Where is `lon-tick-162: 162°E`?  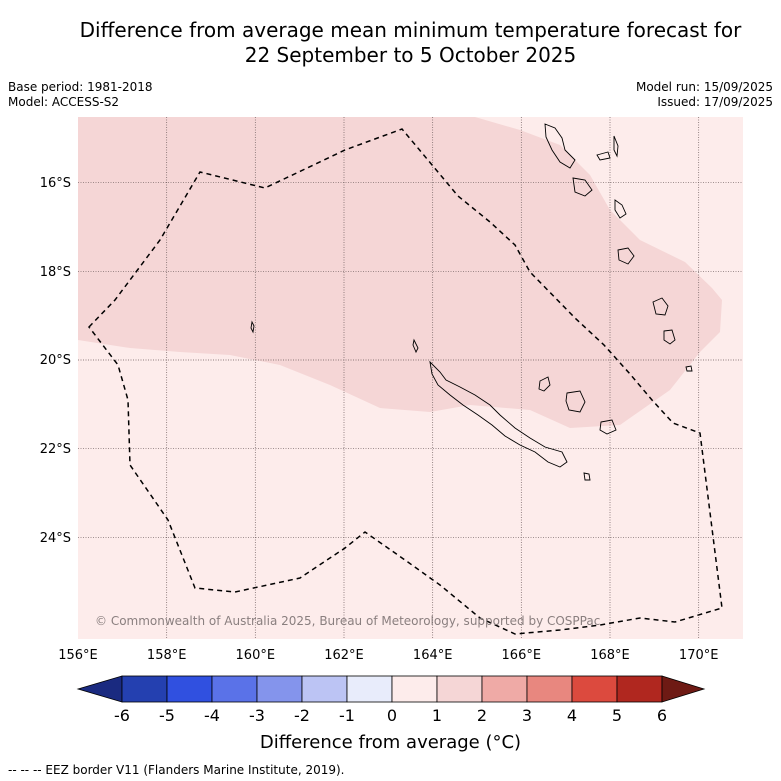 lon-tick-162: 162°E is located at coordinates (344, 655).